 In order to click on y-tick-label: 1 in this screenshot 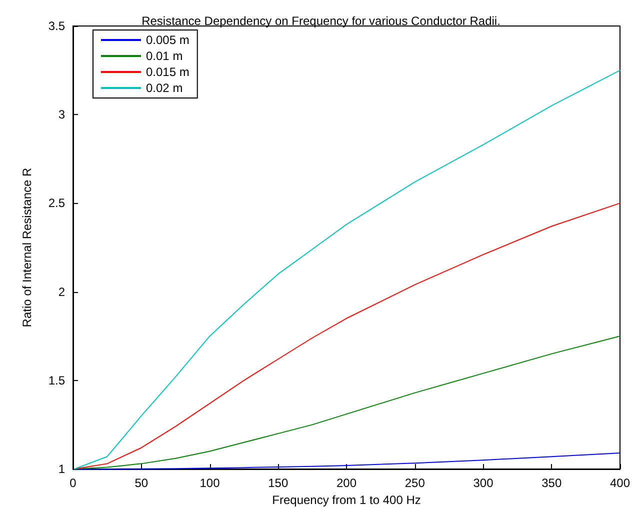, I will do `click(62, 469)`.